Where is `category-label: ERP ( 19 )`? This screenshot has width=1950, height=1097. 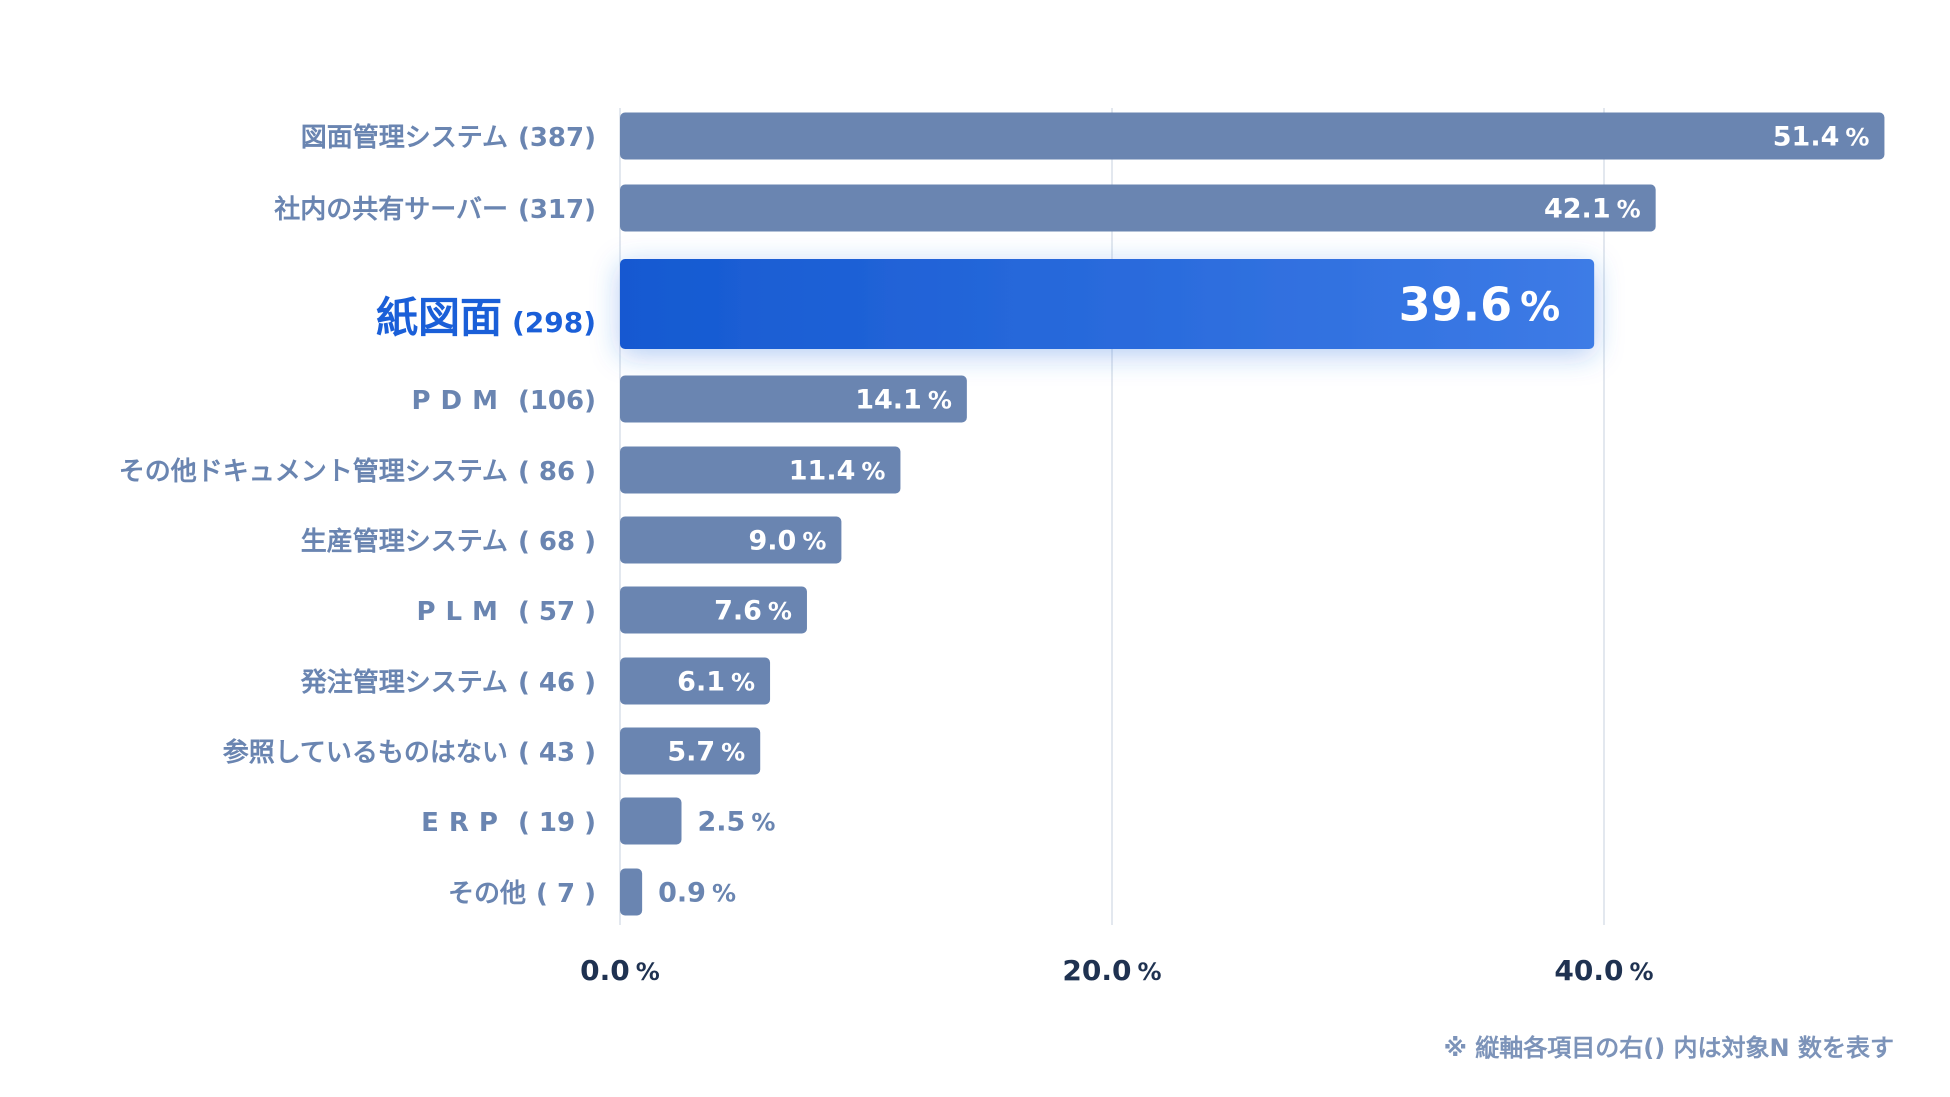 category-label: ERP ( 19 ) is located at coordinates (508, 823).